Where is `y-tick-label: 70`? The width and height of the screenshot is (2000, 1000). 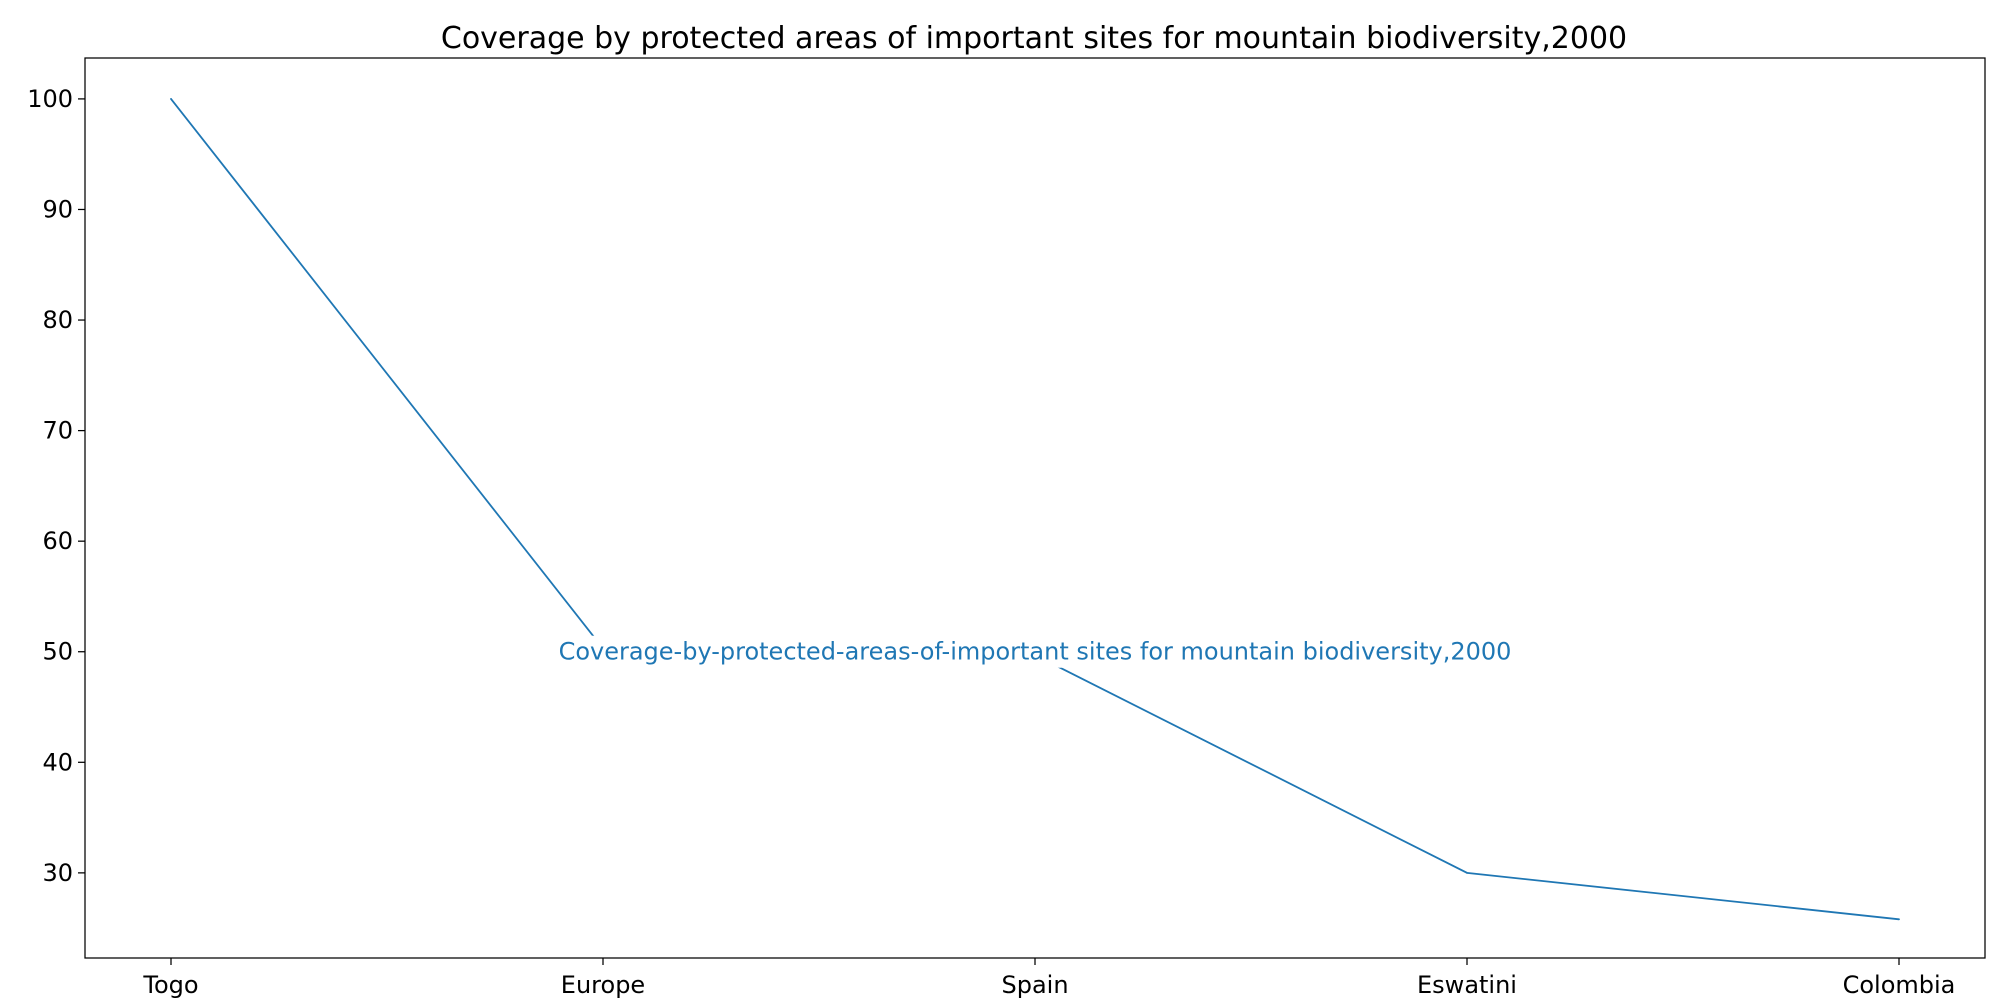 y-tick-label: 70 is located at coordinates (57, 431).